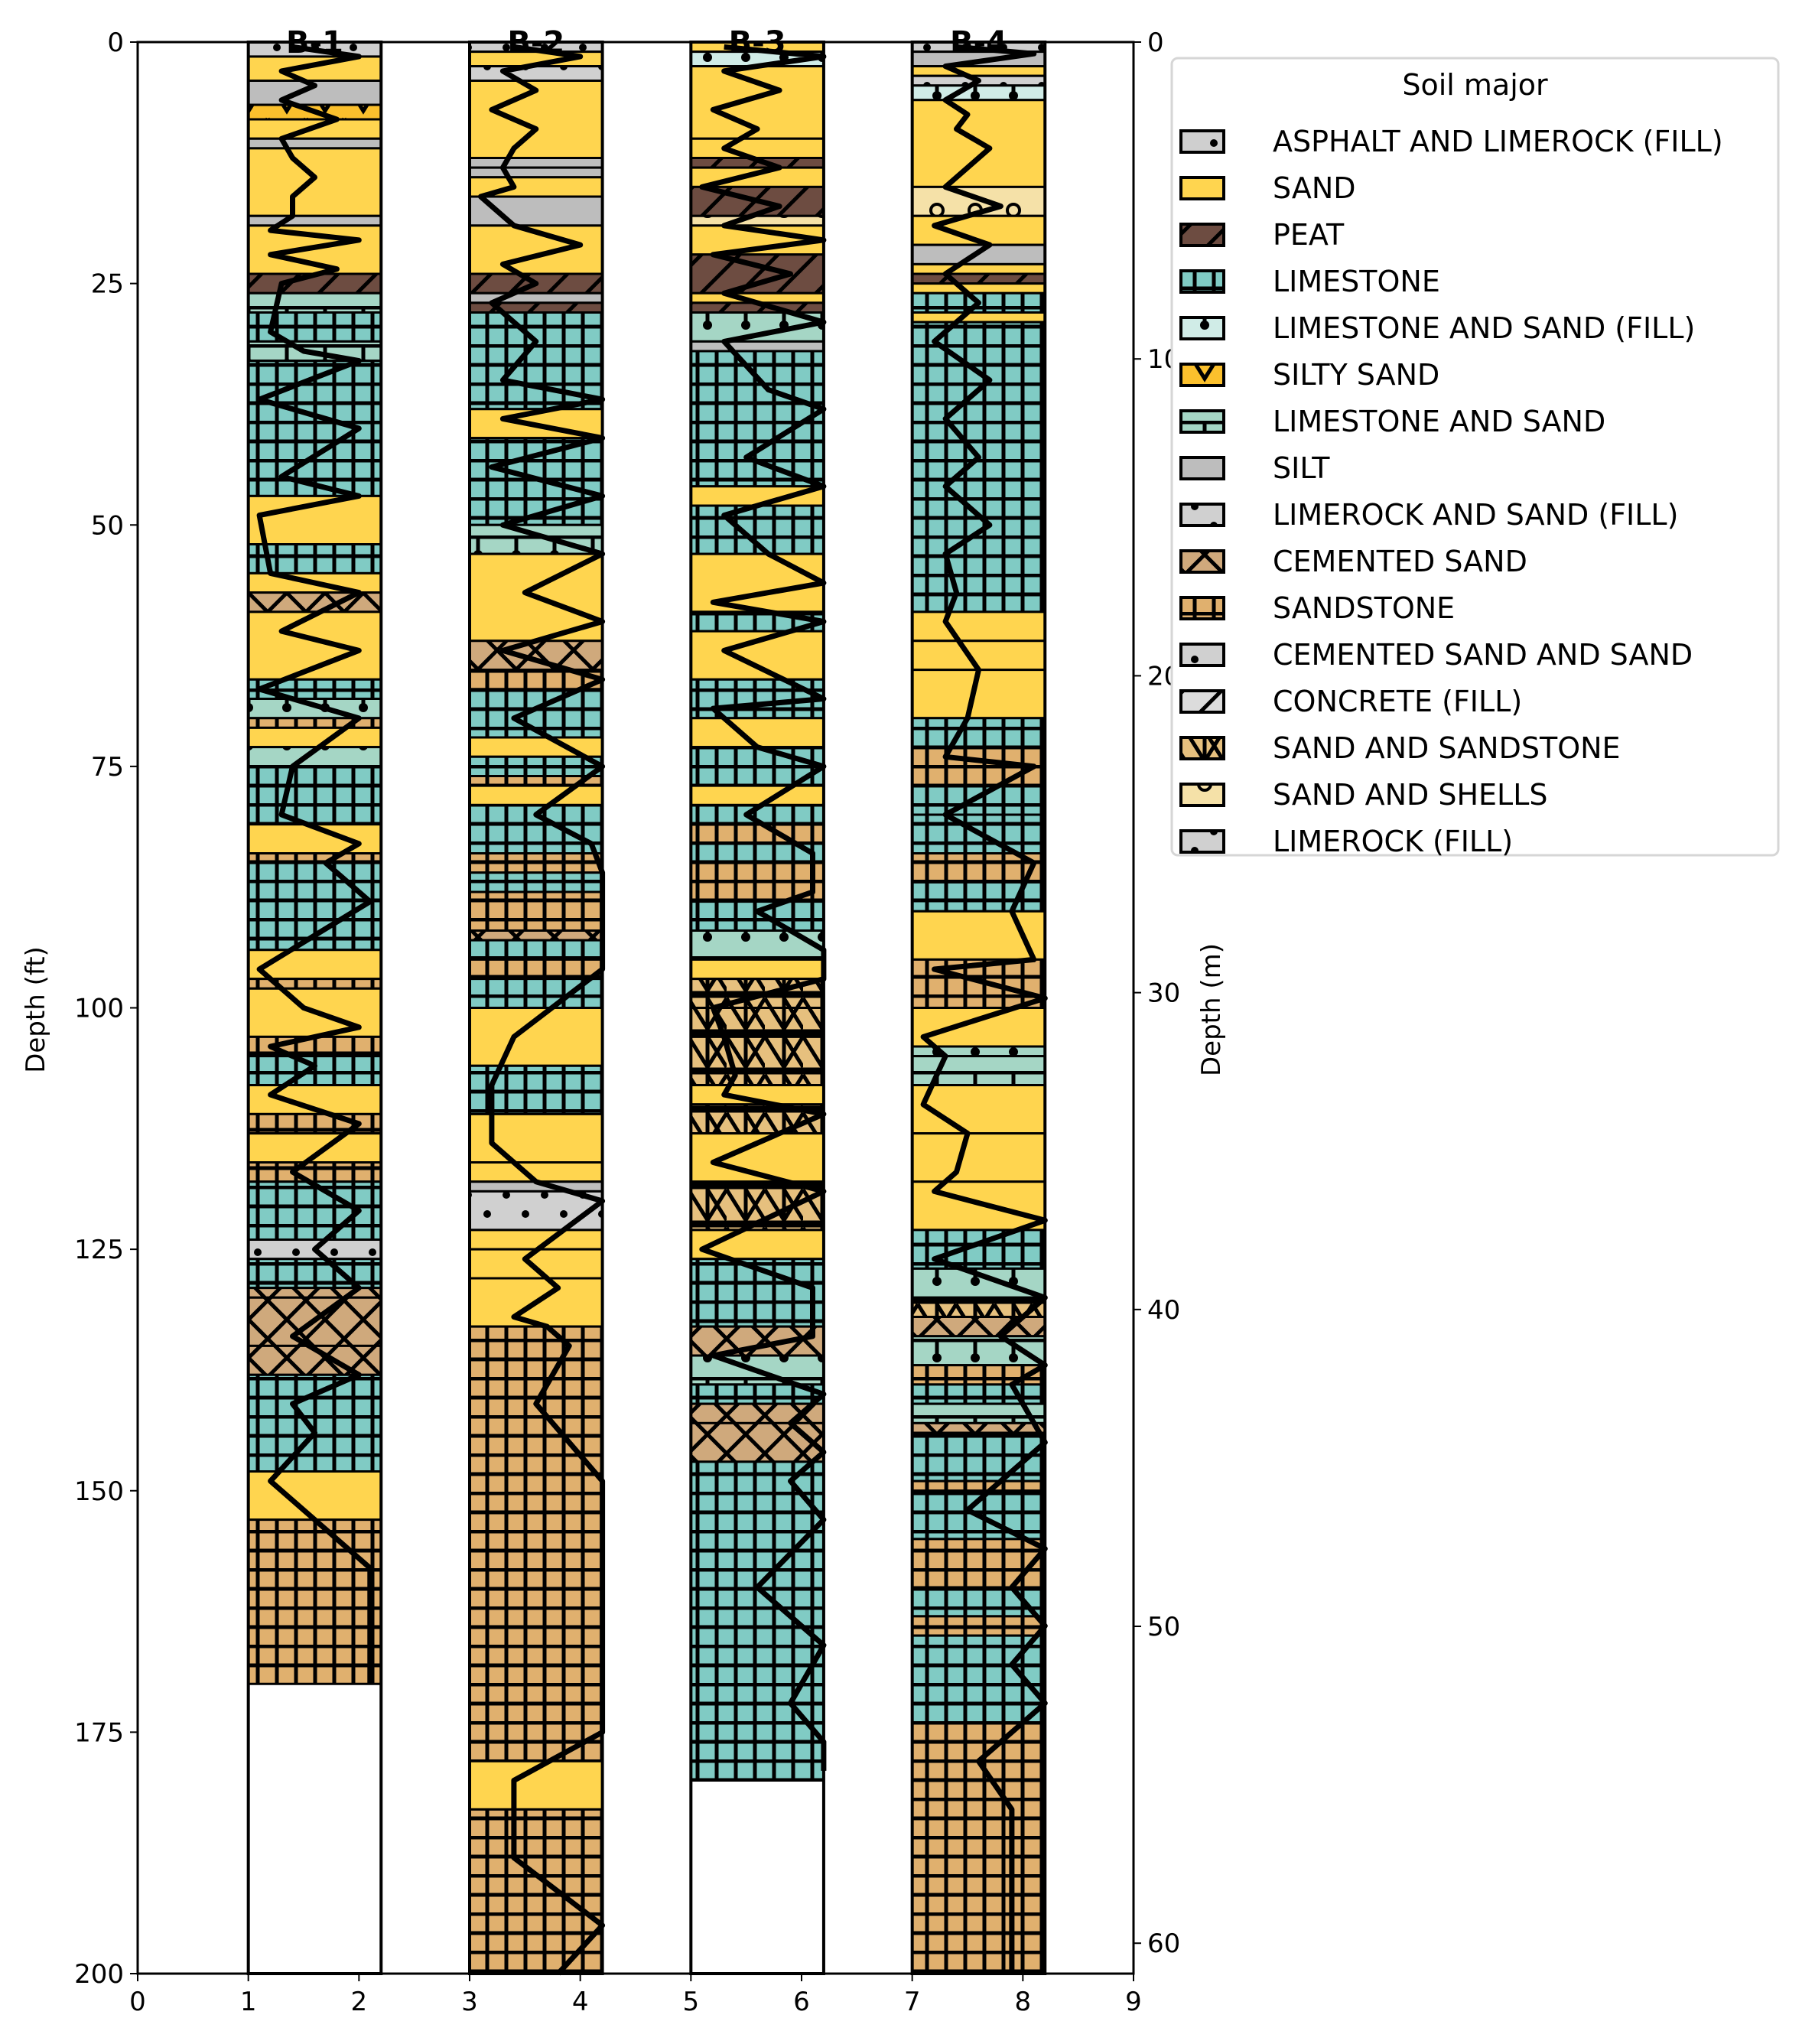 The height and width of the screenshot is (2044, 1802). I want to click on column-title: B-2, so click(535, 42).